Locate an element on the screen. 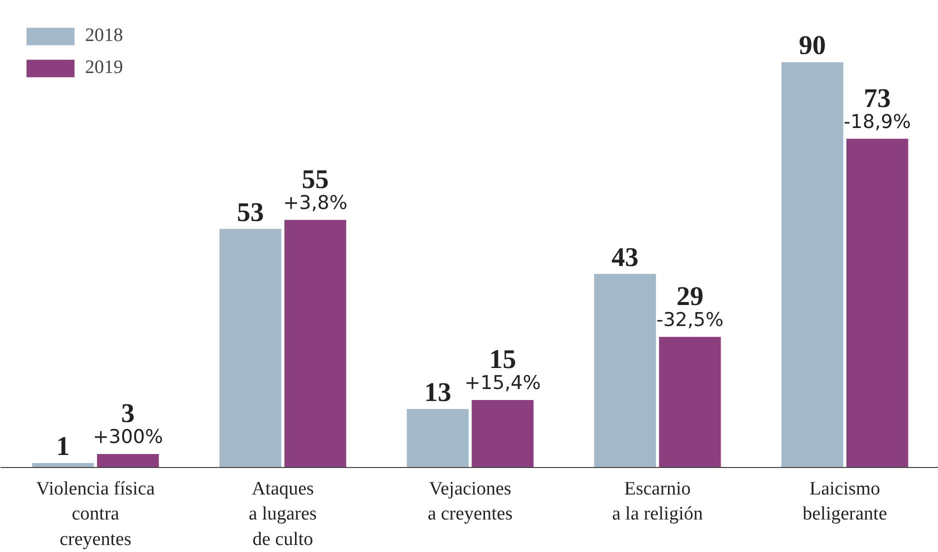 The height and width of the screenshot is (552, 938). data-label: 13 is located at coordinates (438, 391).